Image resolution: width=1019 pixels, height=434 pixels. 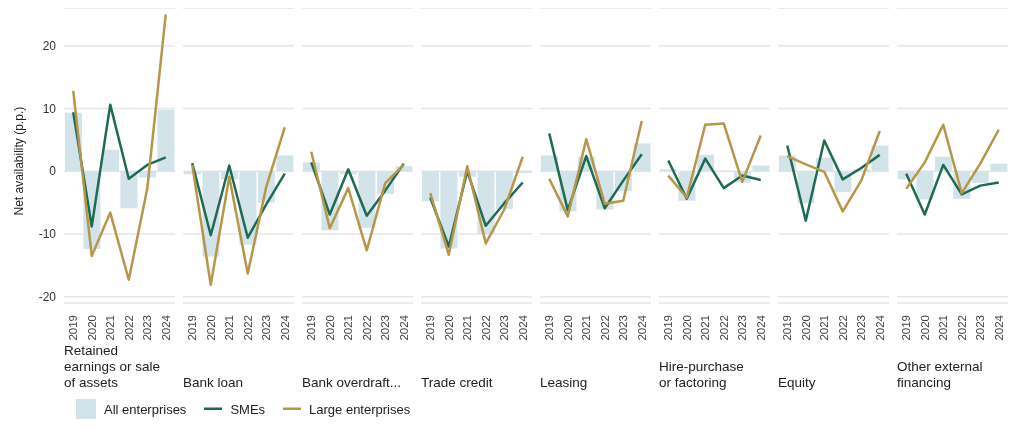 I want to click on y-tick-label: 10, so click(x=49, y=108).